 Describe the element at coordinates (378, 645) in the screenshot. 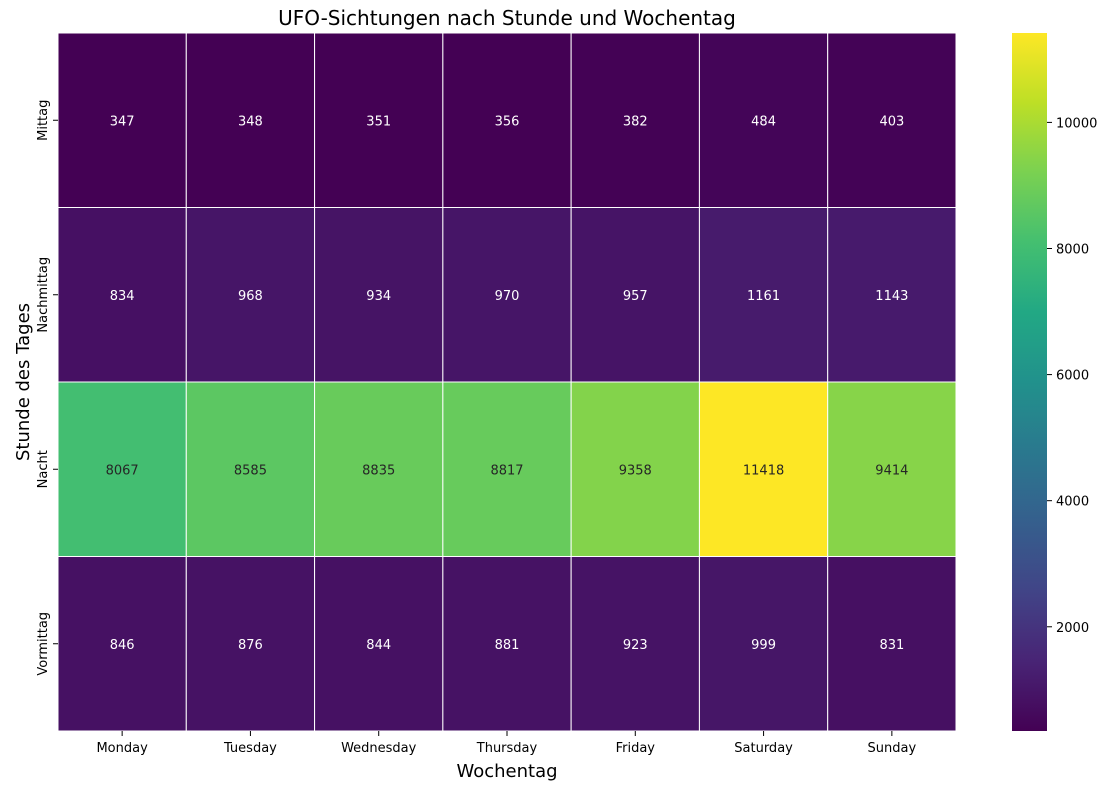

I see `cell-value-label: 844` at that location.